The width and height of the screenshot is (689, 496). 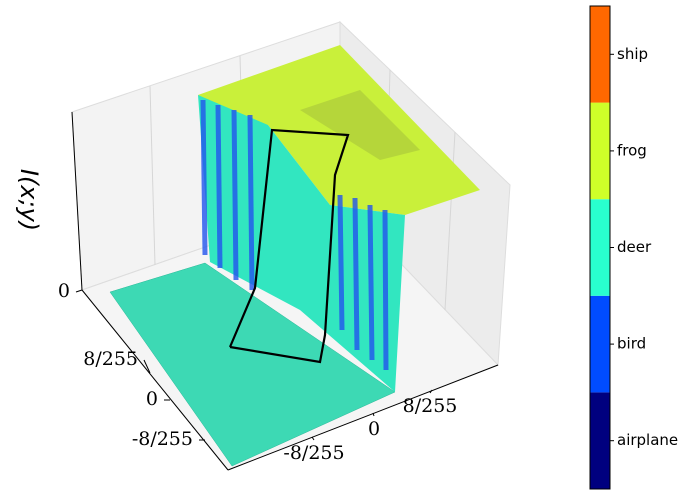 I want to click on z-tick-mark, so click(x=79, y=291).